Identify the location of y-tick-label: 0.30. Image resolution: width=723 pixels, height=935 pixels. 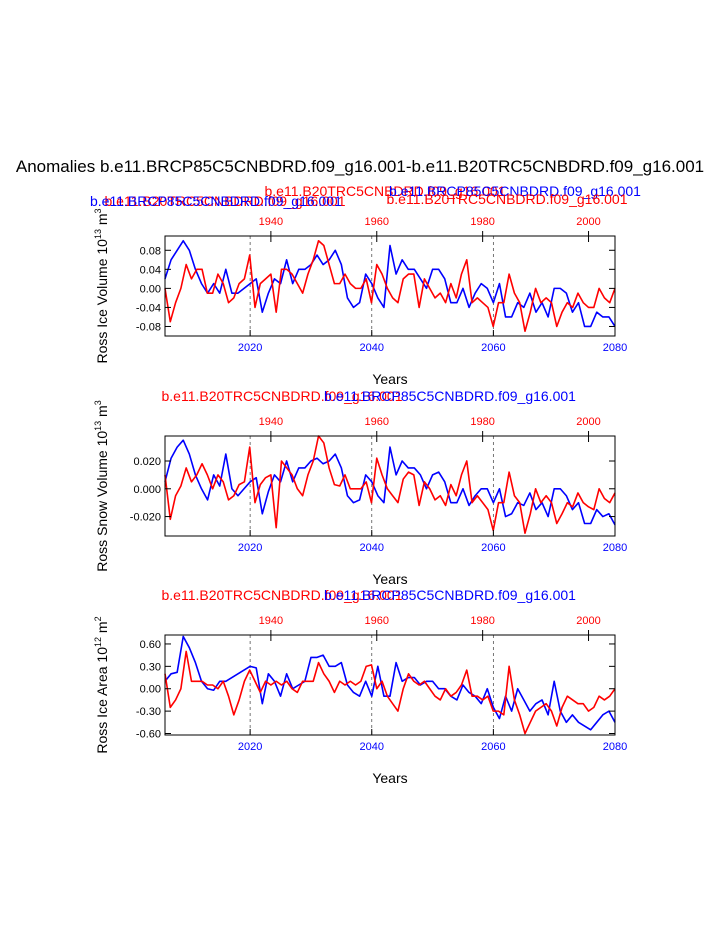
(150, 667).